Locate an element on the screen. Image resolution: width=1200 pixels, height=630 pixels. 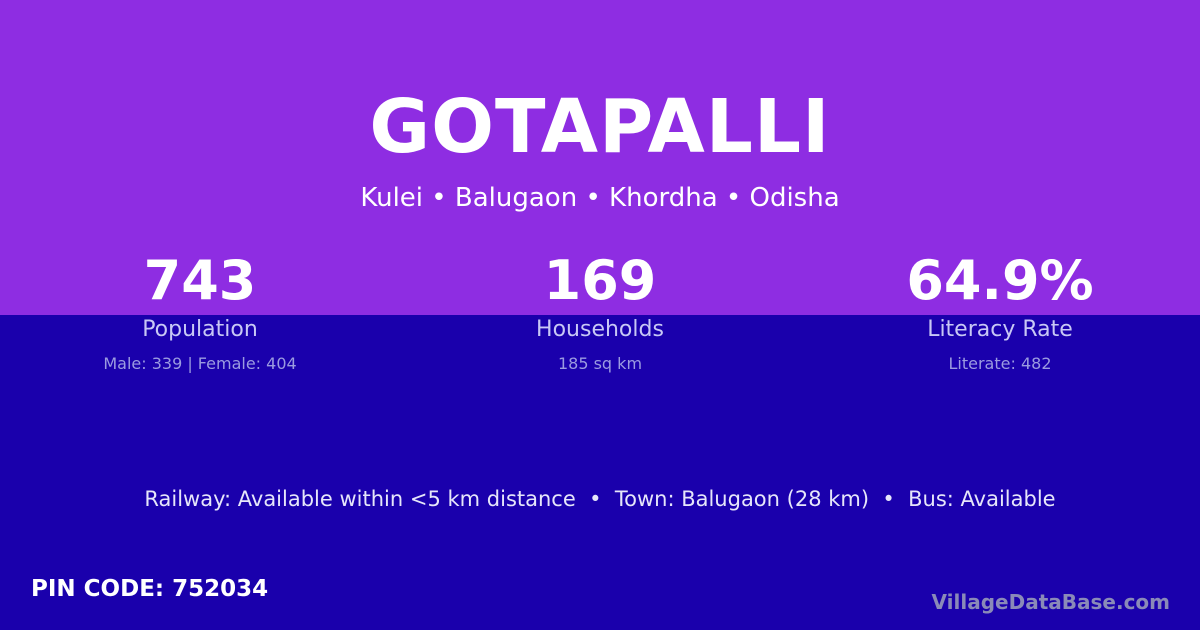
stat-value: 64.9% is located at coordinates (1000, 280).